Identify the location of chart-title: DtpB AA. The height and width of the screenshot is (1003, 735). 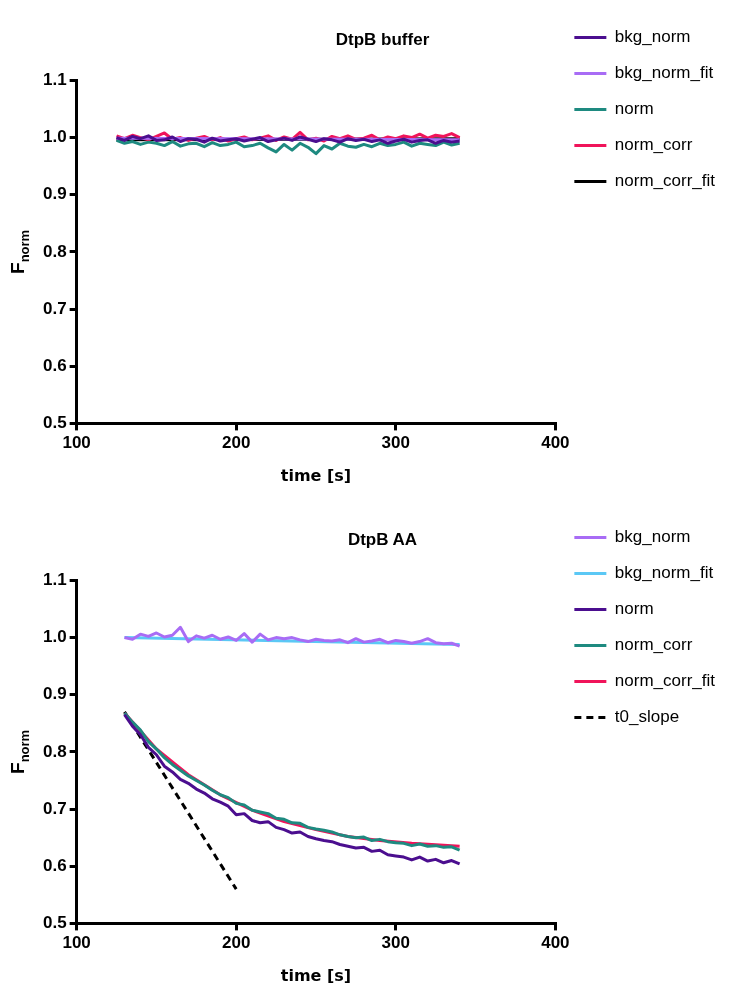
(382, 539).